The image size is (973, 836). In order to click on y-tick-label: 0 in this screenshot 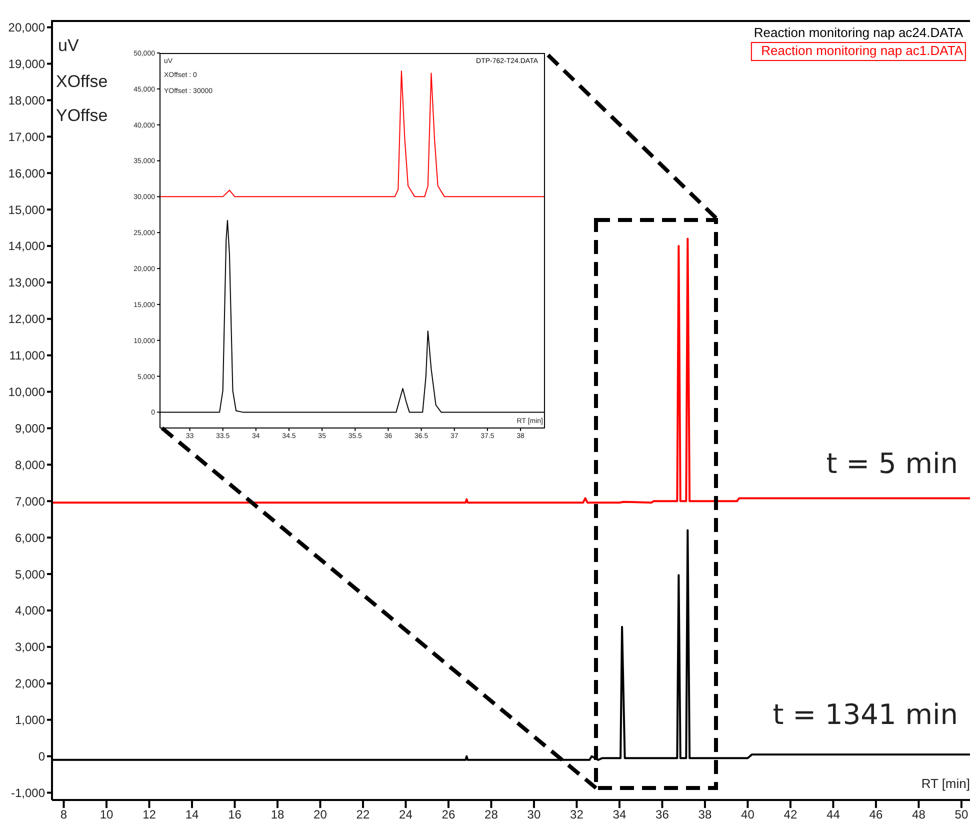, I will do `click(42, 757)`.